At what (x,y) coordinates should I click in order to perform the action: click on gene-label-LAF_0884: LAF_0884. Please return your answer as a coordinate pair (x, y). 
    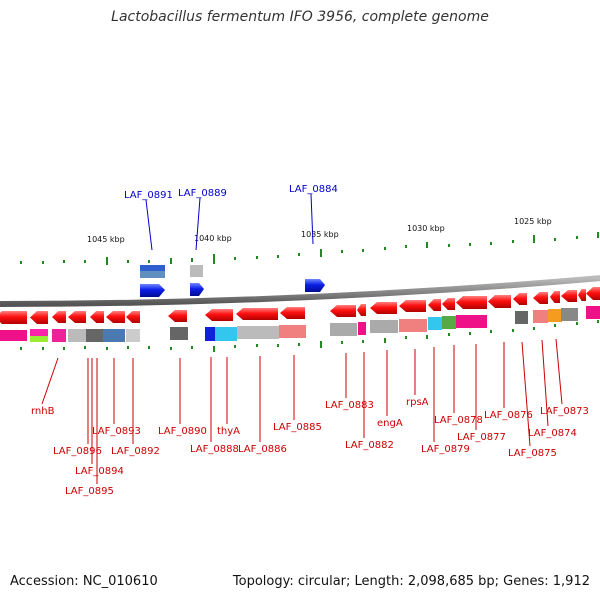
    Looking at the image, I should click on (313, 189).